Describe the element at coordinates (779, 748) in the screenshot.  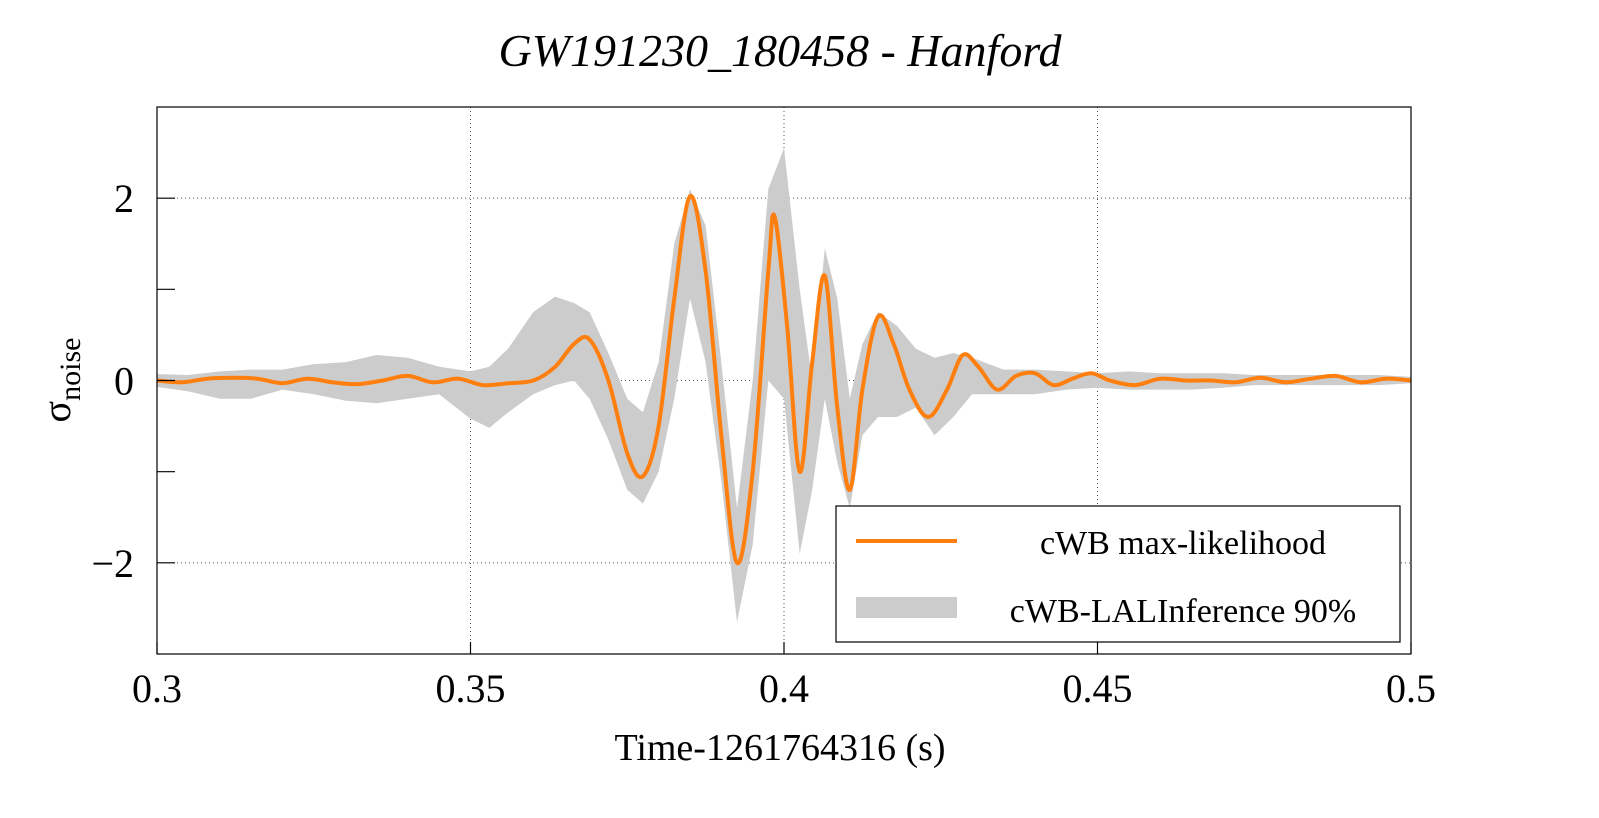
I see `x-axis-label: Time-1261764316 (s)` at that location.